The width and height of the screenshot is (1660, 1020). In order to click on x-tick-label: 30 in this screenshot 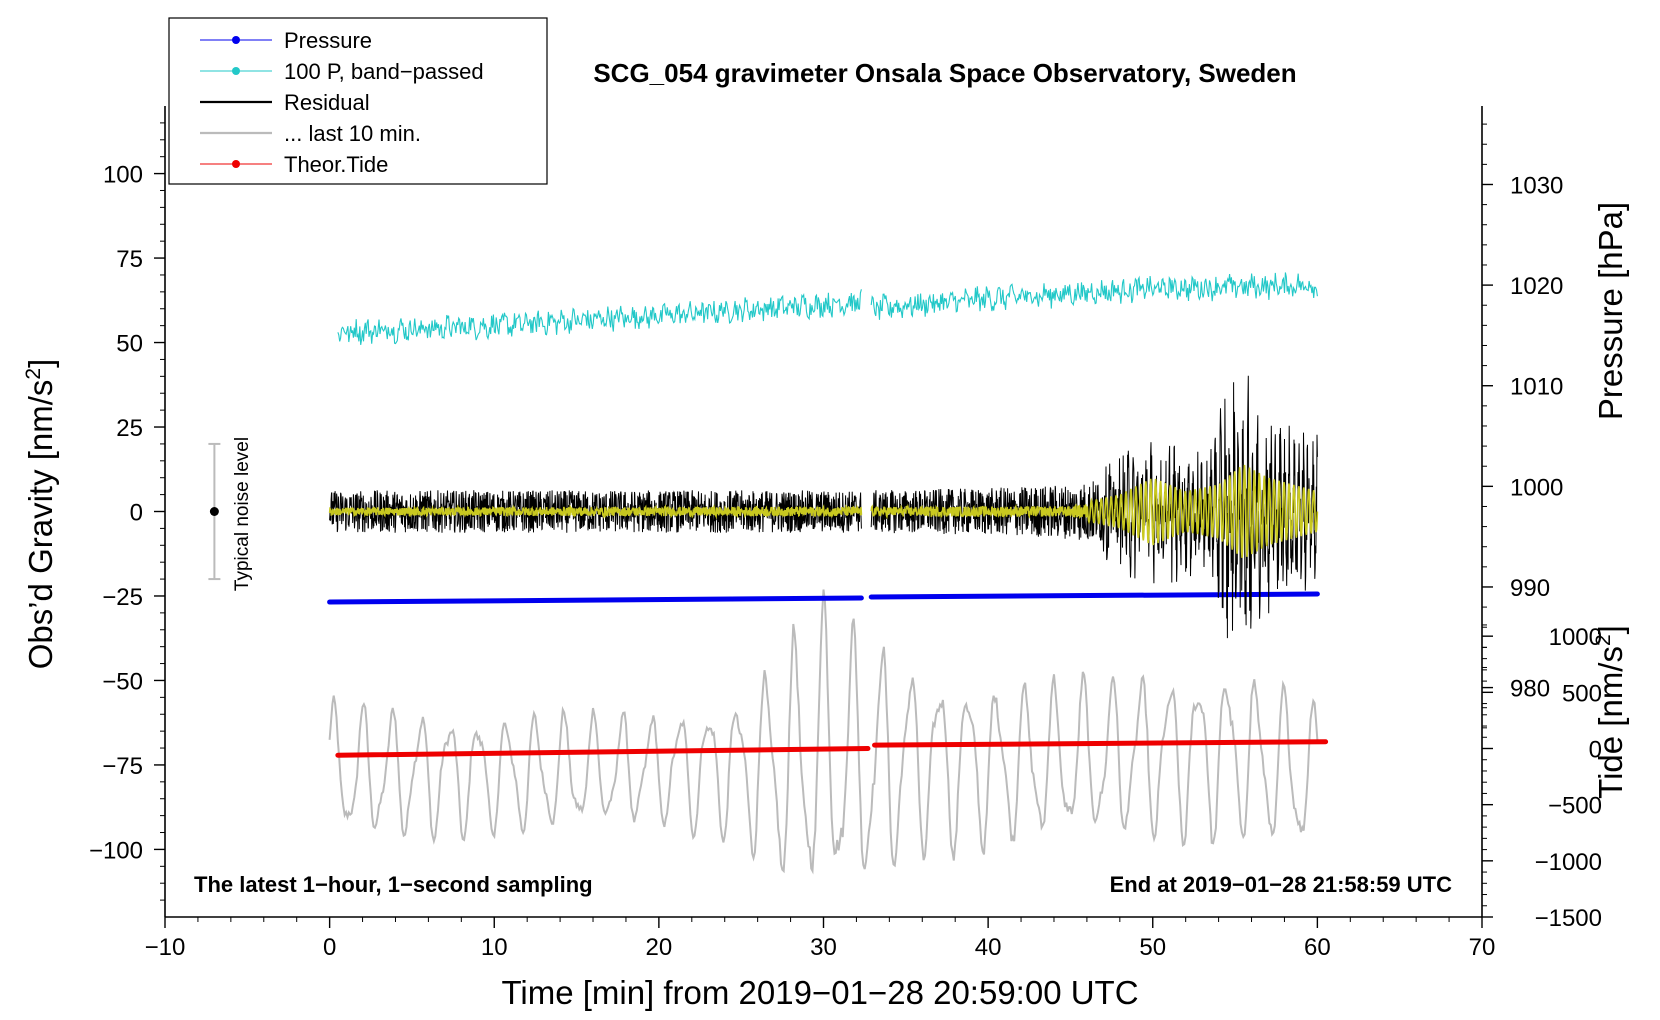, I will do `click(823, 947)`.